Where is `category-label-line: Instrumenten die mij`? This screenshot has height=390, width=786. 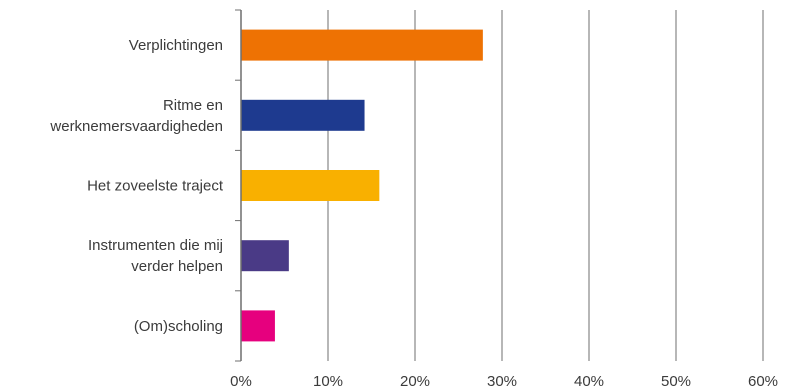 category-label-line: Instrumenten die mij is located at coordinates (155, 245).